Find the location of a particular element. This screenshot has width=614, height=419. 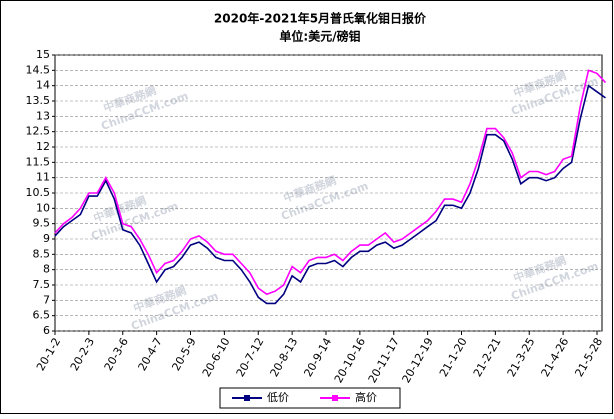

y-tick-label: 8.5 is located at coordinates (42, 253).